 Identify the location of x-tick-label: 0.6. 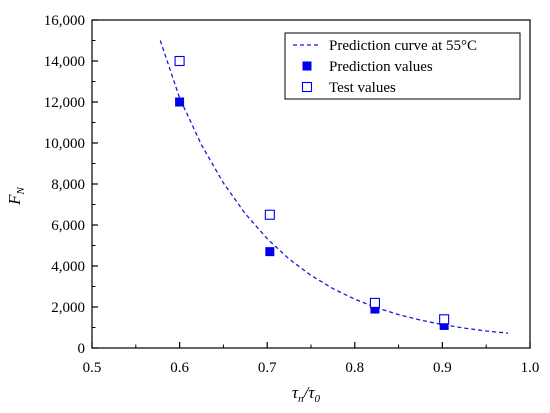
(179, 368).